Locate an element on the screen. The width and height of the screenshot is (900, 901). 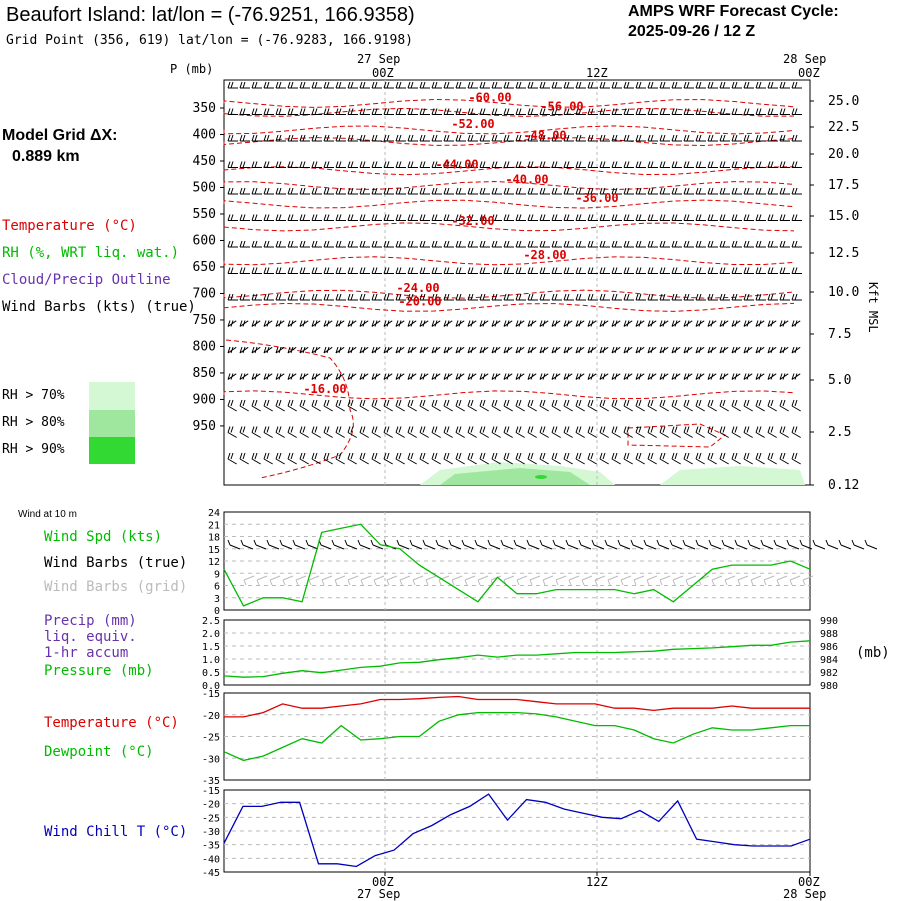
rh70-region is located at coordinates (732, 475).